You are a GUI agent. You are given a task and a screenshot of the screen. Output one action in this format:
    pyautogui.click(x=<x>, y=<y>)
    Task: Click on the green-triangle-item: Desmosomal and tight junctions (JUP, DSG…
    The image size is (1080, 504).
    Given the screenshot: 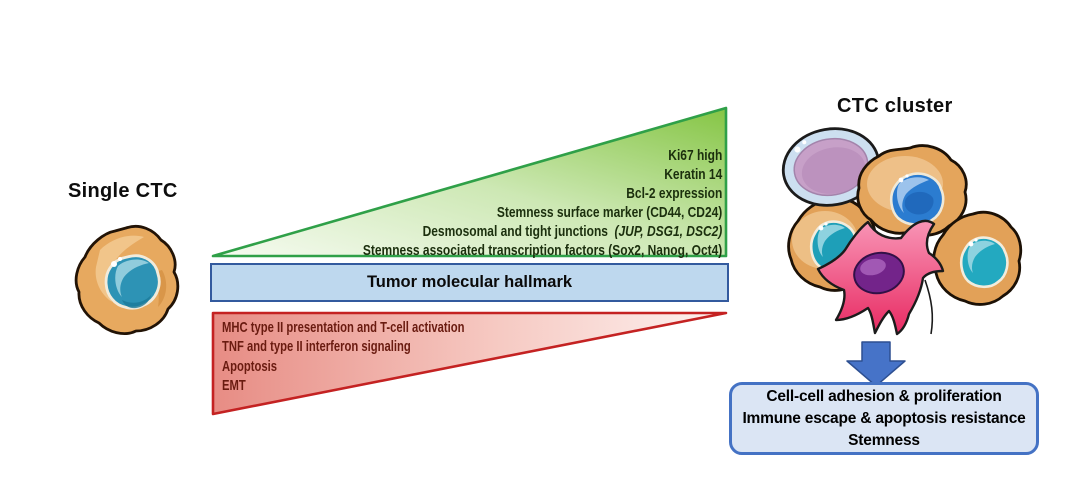 What is the action you would take?
    pyautogui.click(x=572, y=231)
    